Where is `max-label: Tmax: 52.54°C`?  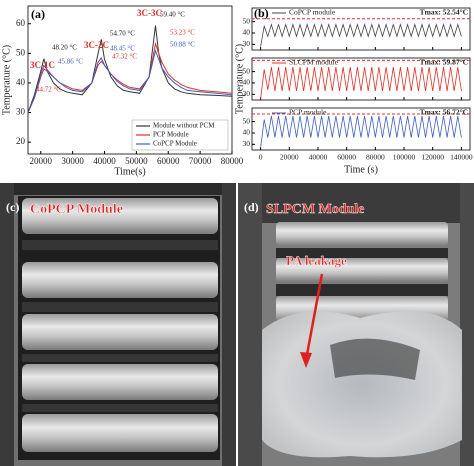 max-label: Tmax: 52.54°C is located at coordinates (444, 12).